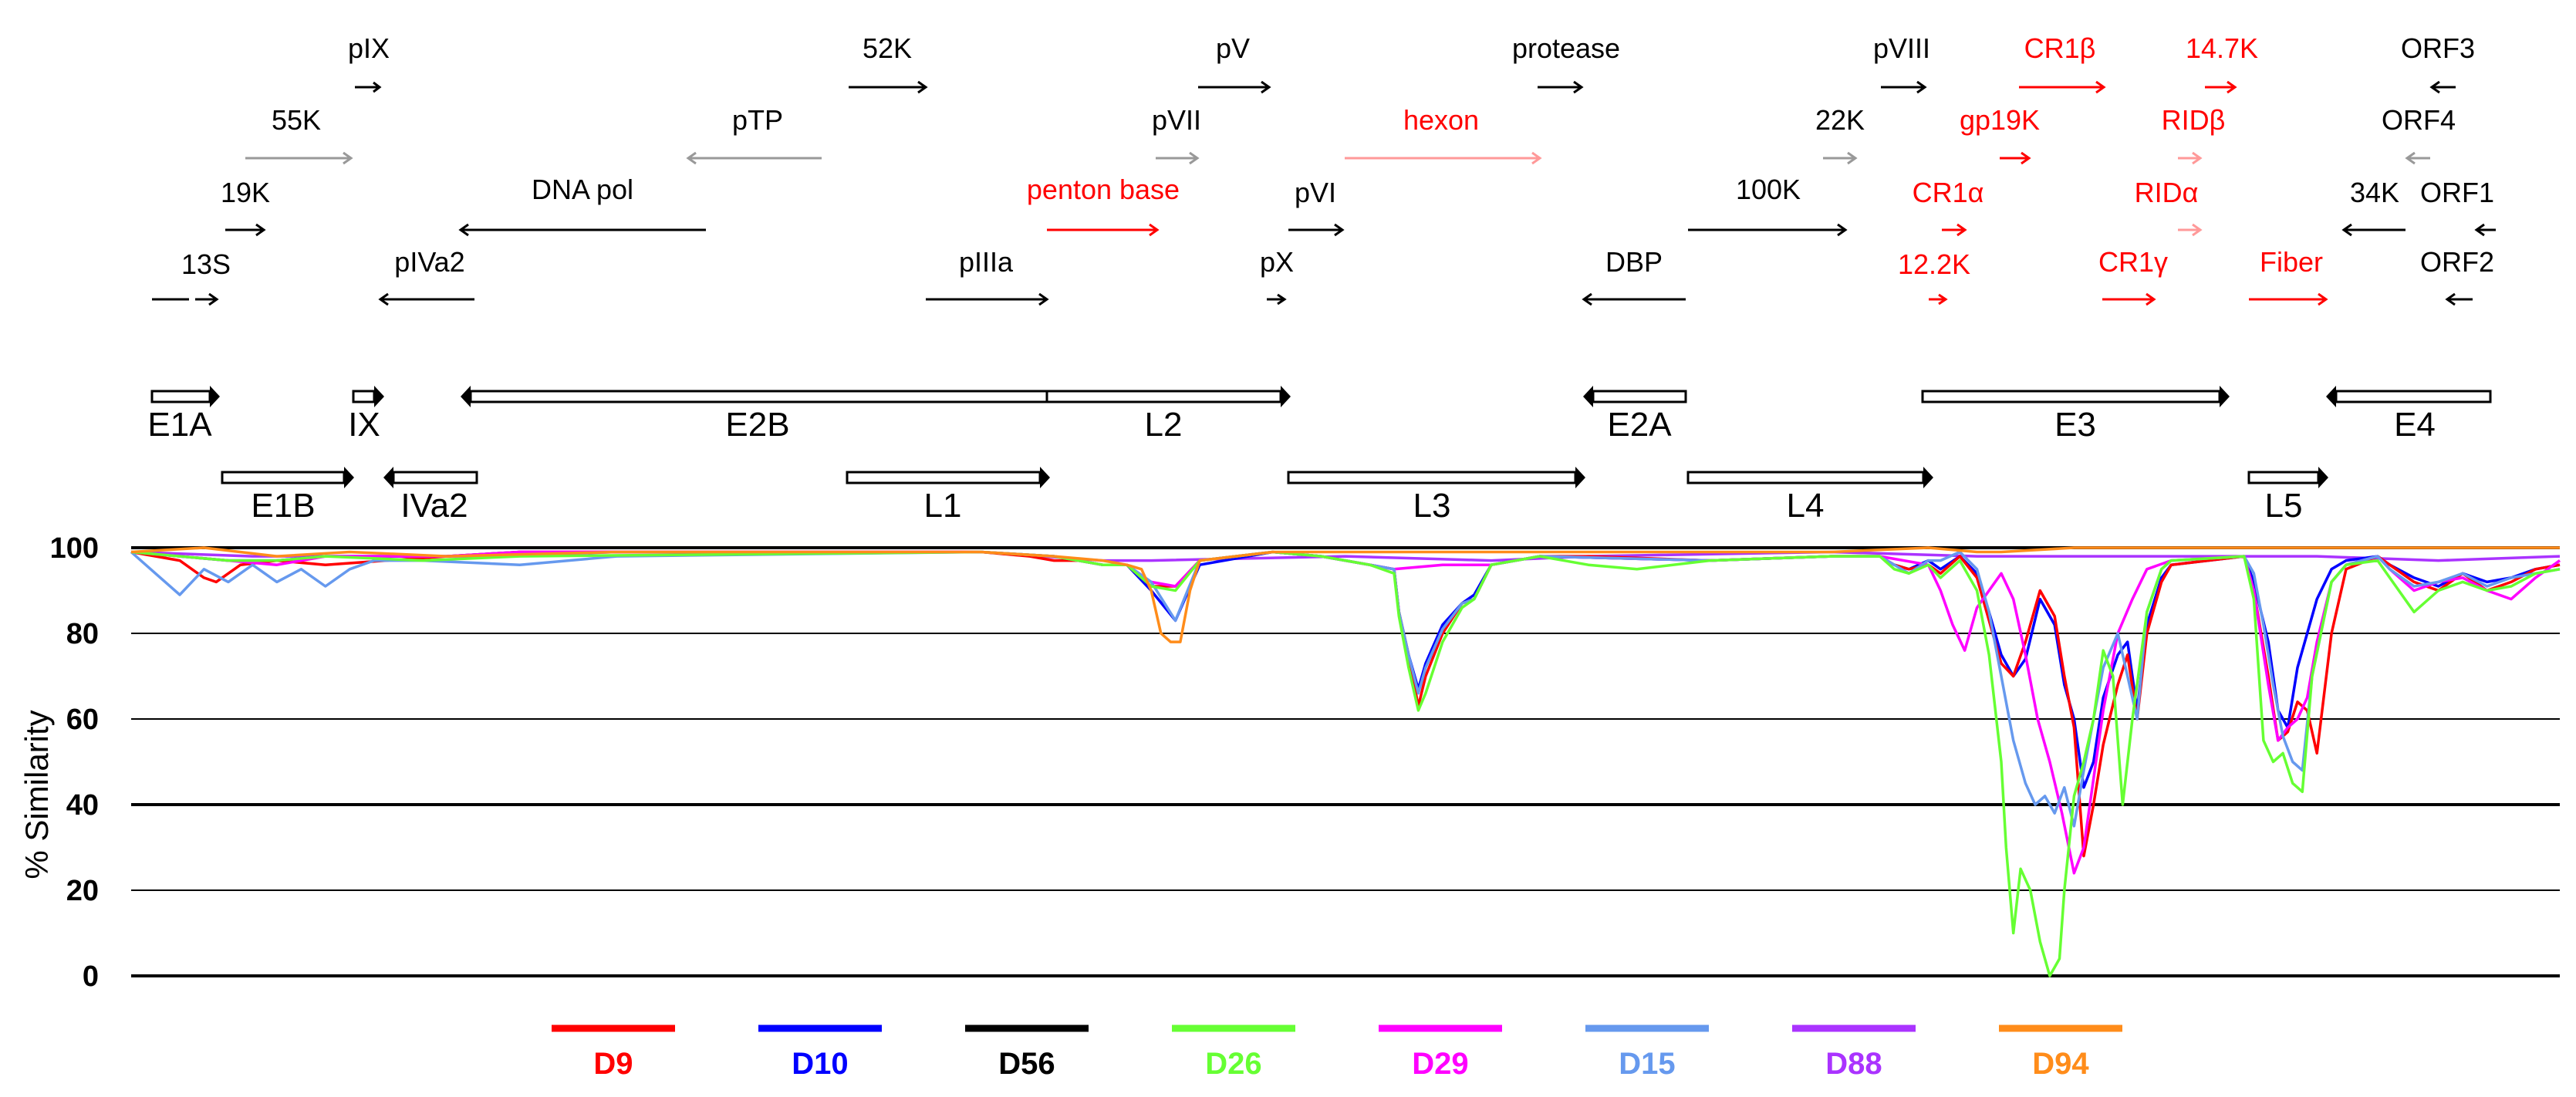 This screenshot has width=2576, height=1097. Describe the element at coordinates (2288, 299) in the screenshot. I see `orf-arrow-Fiber` at that location.